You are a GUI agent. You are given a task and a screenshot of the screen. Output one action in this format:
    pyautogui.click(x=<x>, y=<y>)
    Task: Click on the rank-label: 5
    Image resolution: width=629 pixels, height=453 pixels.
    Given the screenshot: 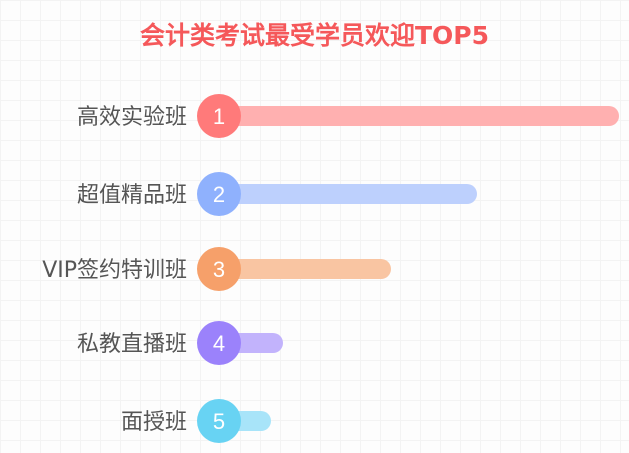 What is the action you would take?
    pyautogui.click(x=219, y=421)
    